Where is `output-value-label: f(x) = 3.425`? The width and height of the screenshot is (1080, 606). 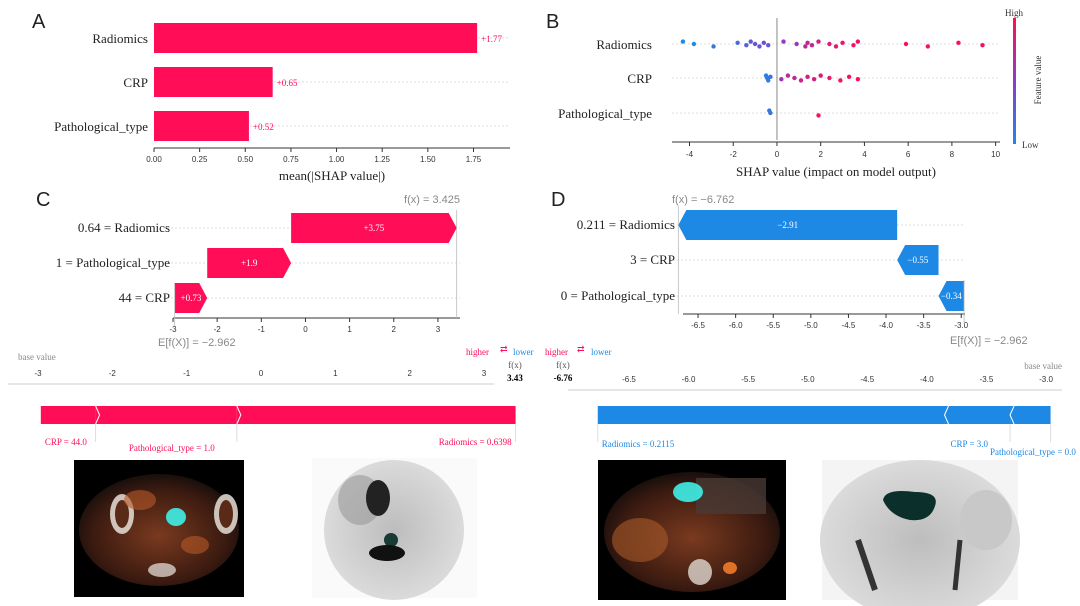
output-value-label: f(x) = 3.425 is located at coordinates (432, 200).